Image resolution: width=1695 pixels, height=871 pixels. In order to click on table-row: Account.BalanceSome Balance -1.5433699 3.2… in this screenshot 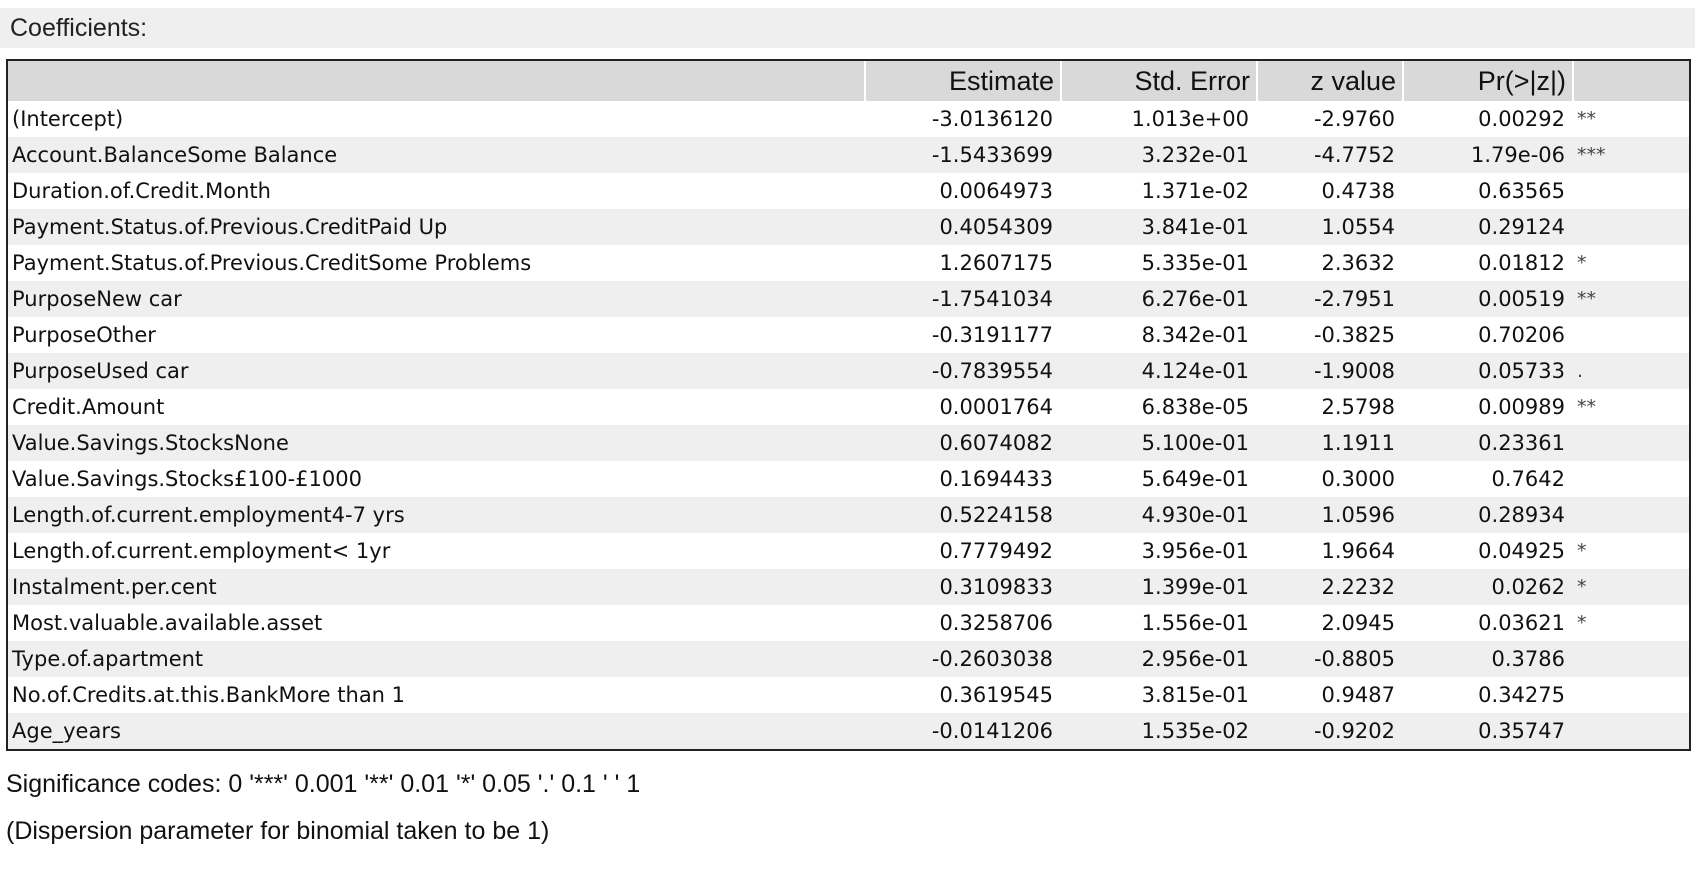, I will do `click(848, 155)`.